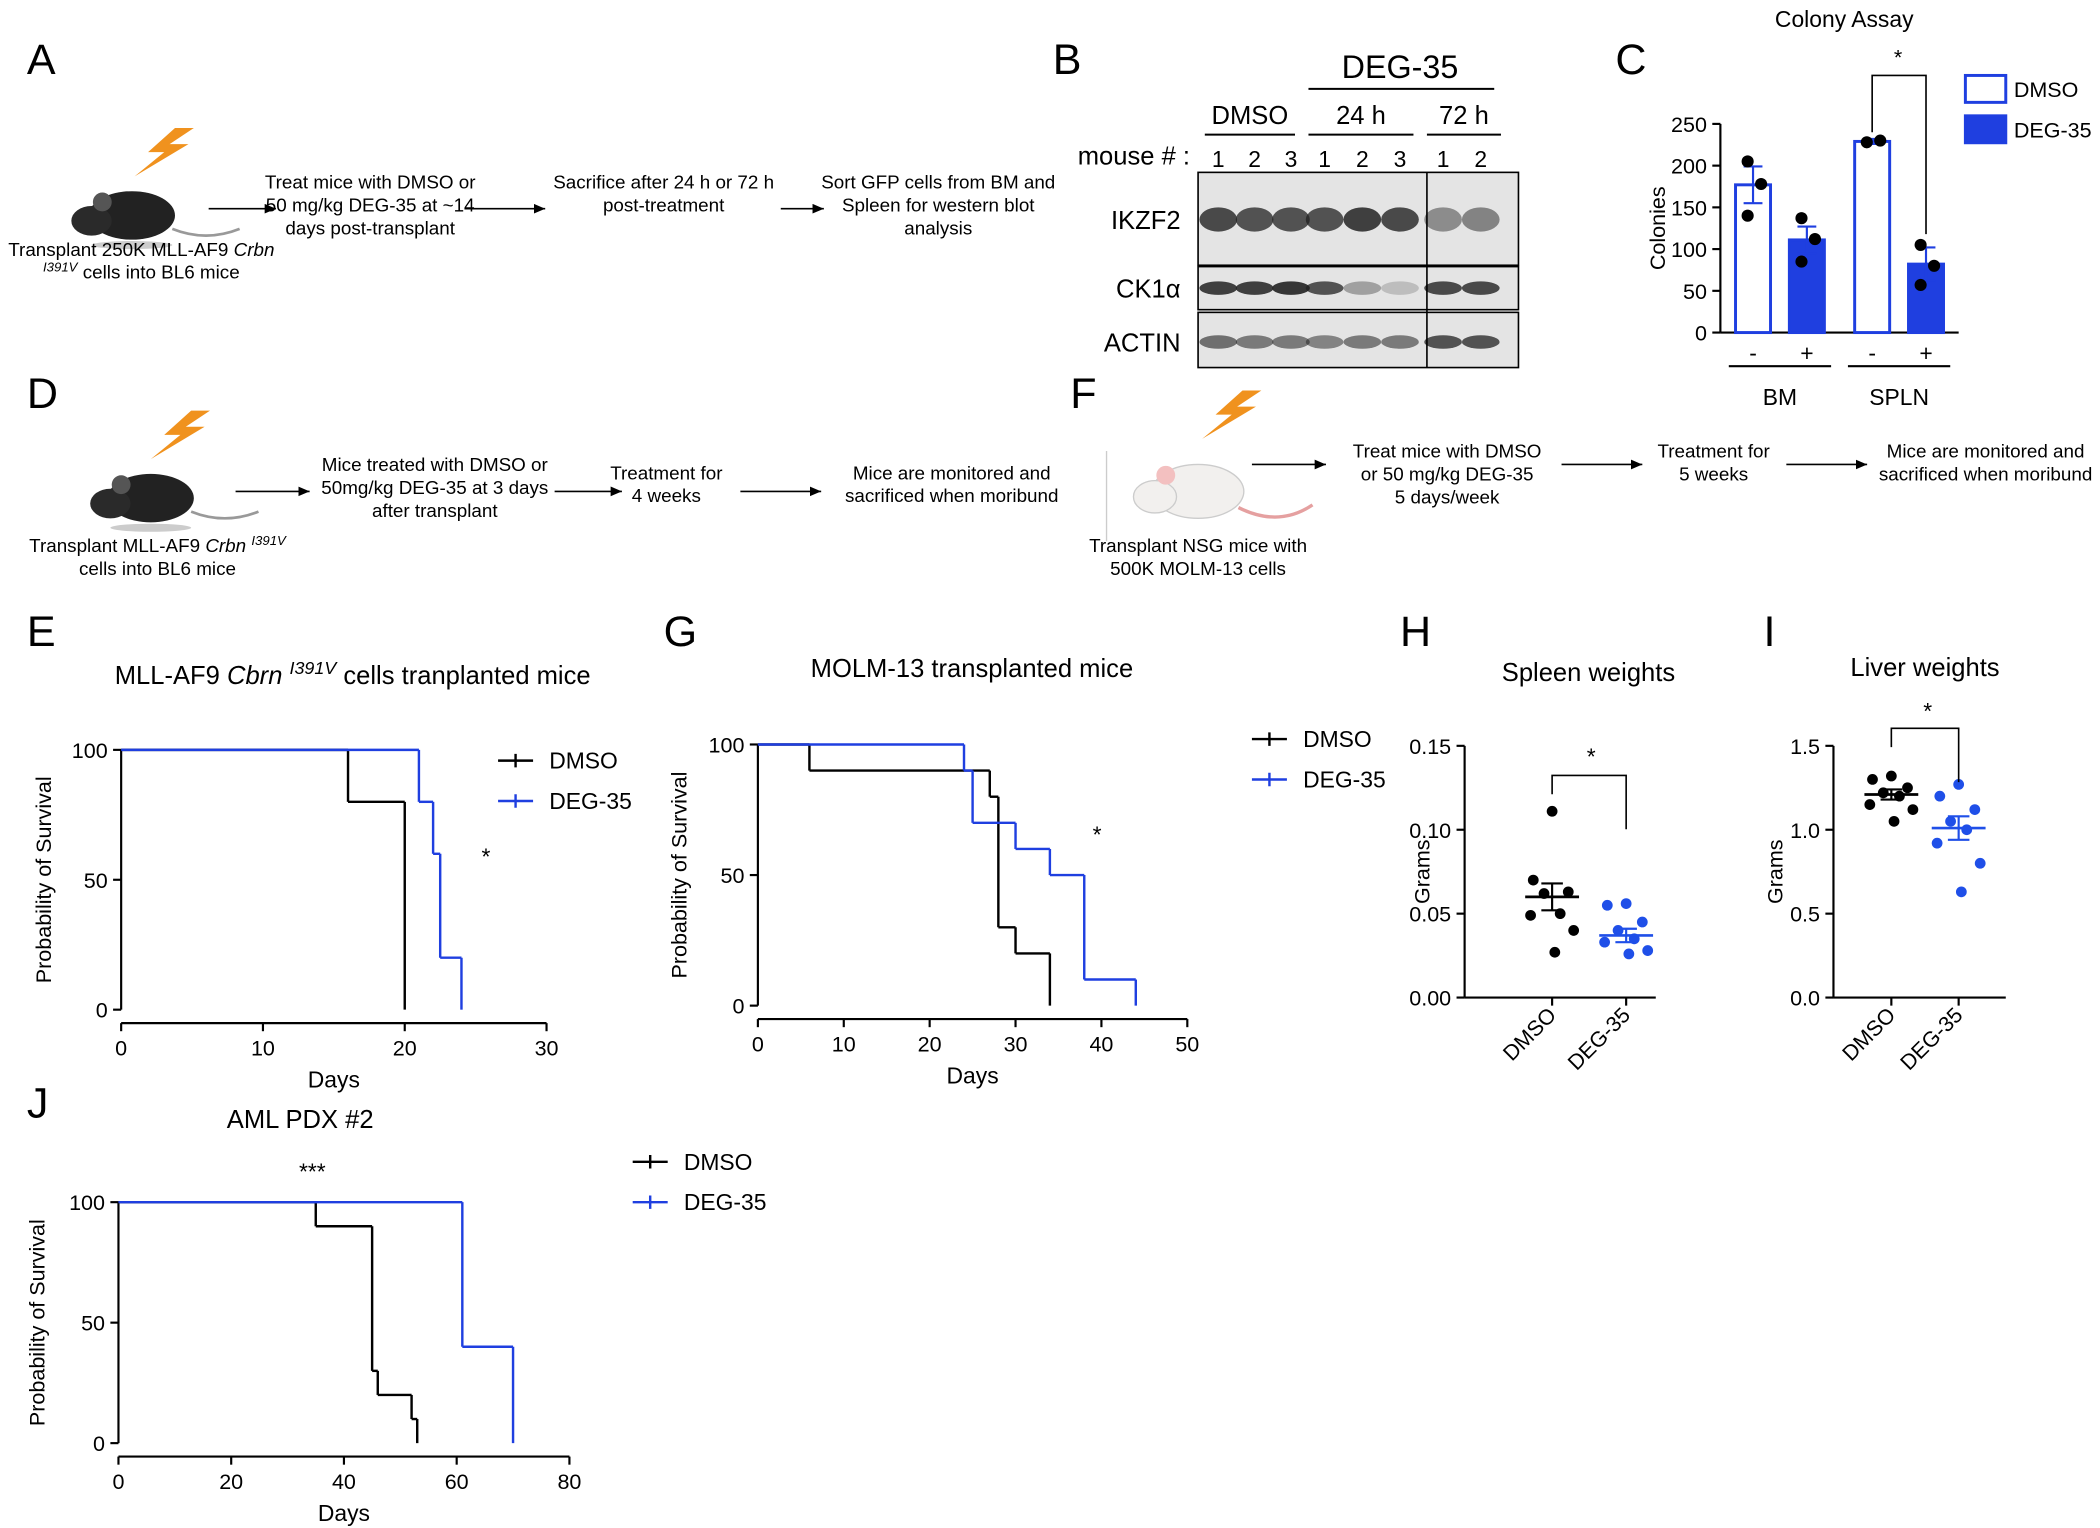 Image resolution: width=2100 pixels, height=1528 pixels. I want to click on diagram-step: 5 weeks, so click(1713, 474).